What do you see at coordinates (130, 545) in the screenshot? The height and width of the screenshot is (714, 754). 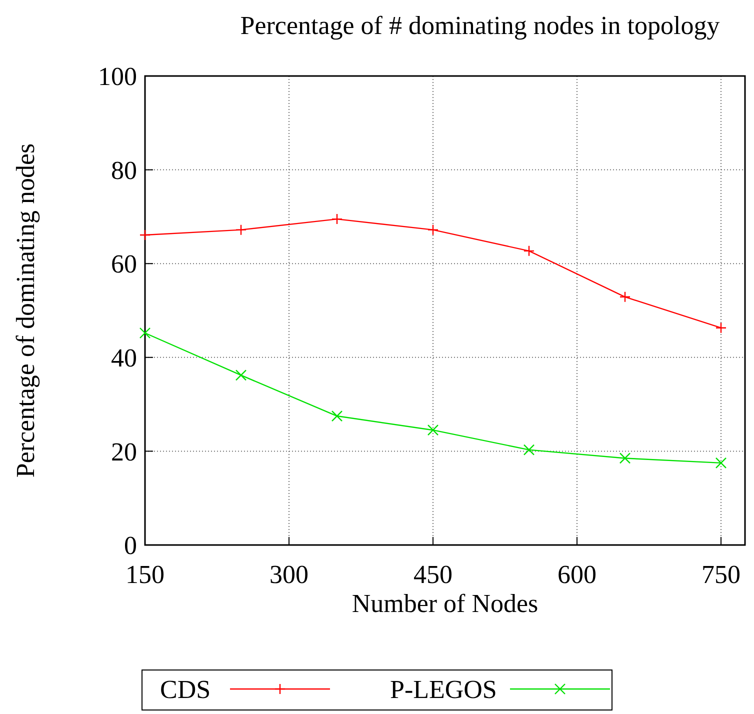 I see `y-tick-label: 0` at bounding box center [130, 545].